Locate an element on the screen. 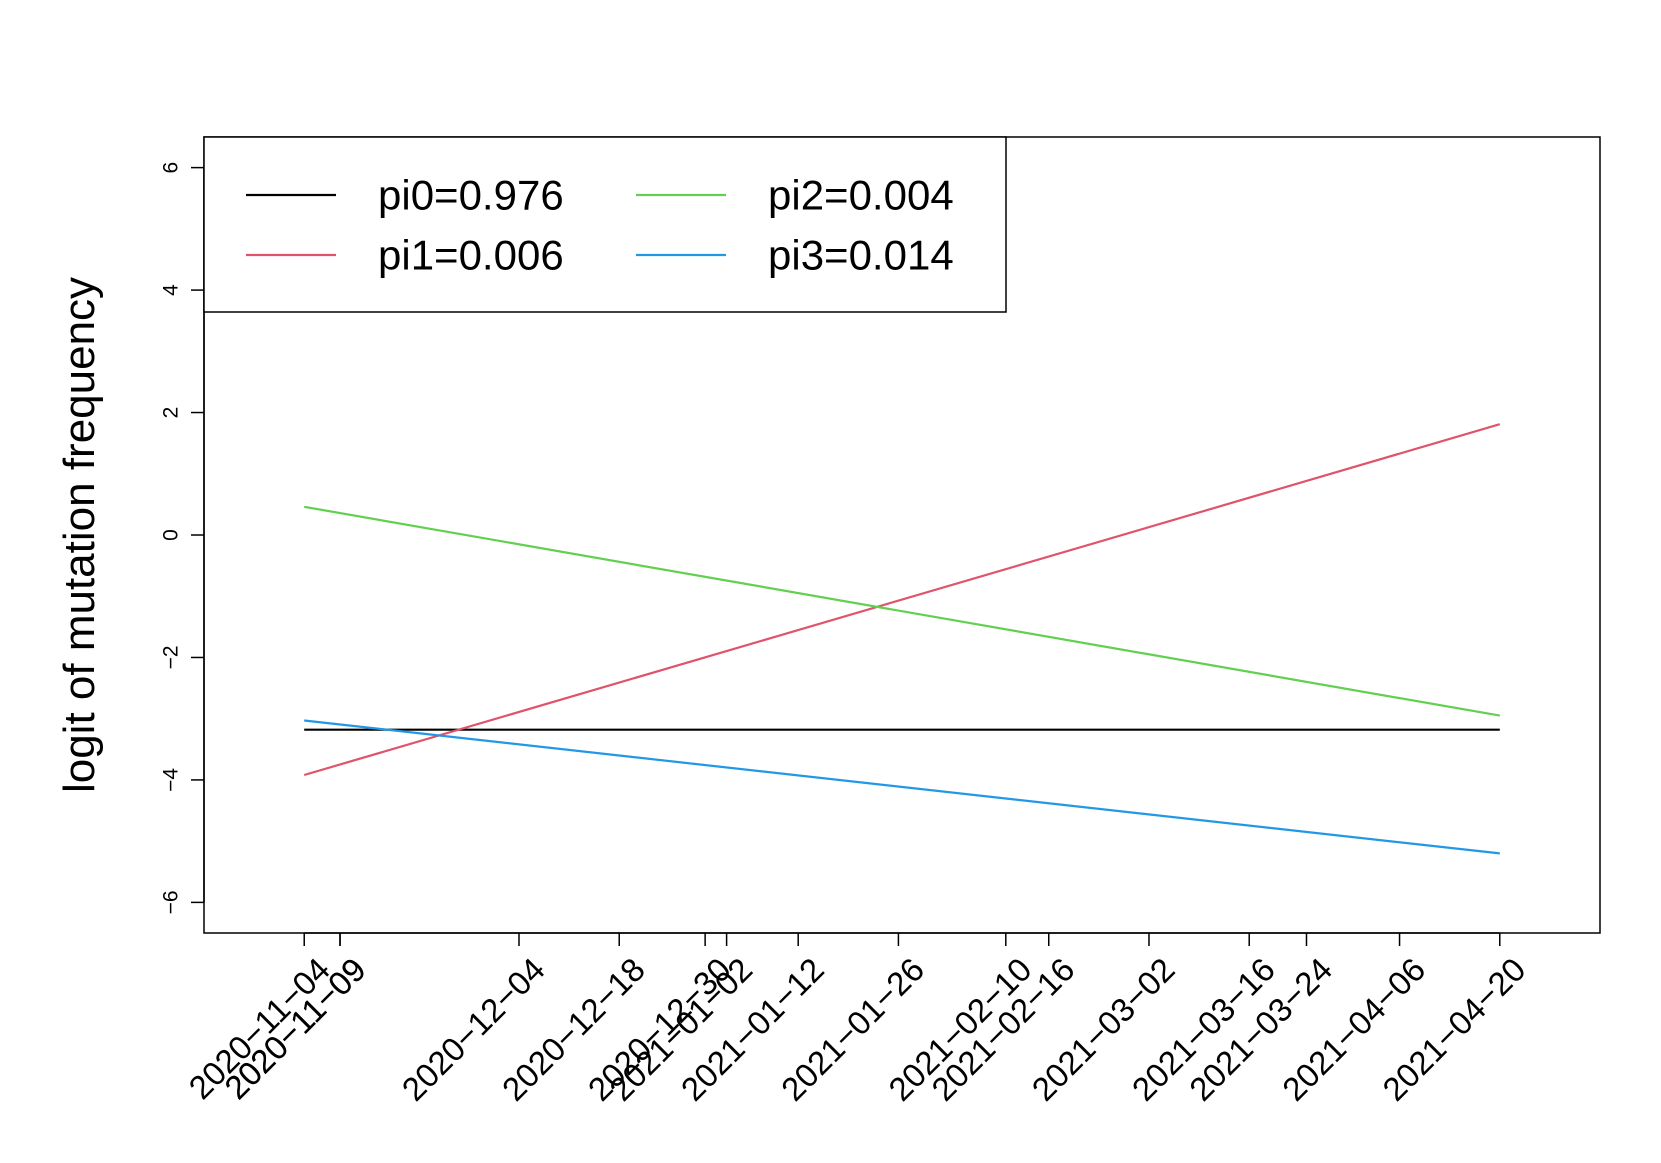  legend-label: pi2=0.004 is located at coordinates (861, 195).